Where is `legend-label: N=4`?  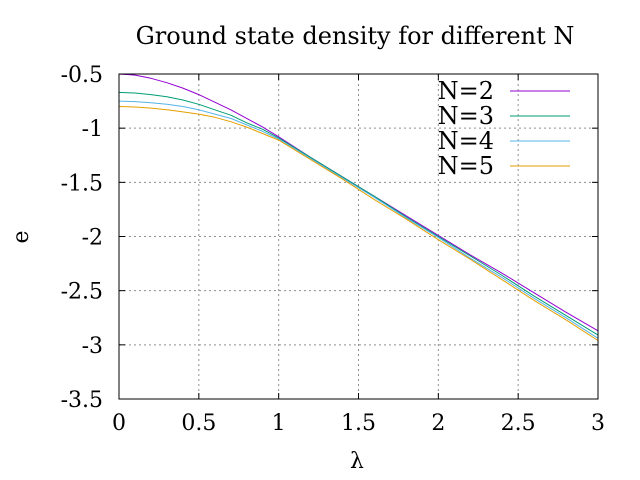 legend-label: N=4 is located at coordinates (466, 141).